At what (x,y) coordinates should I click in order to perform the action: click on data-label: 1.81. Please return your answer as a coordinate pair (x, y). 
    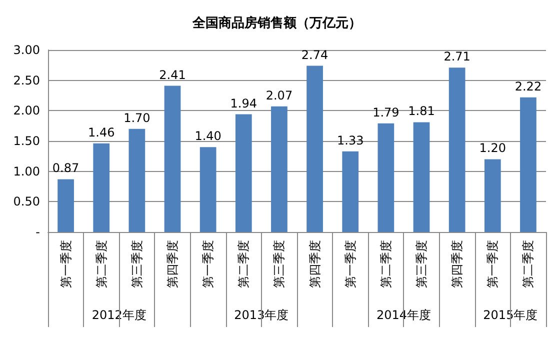
    Looking at the image, I should click on (421, 111).